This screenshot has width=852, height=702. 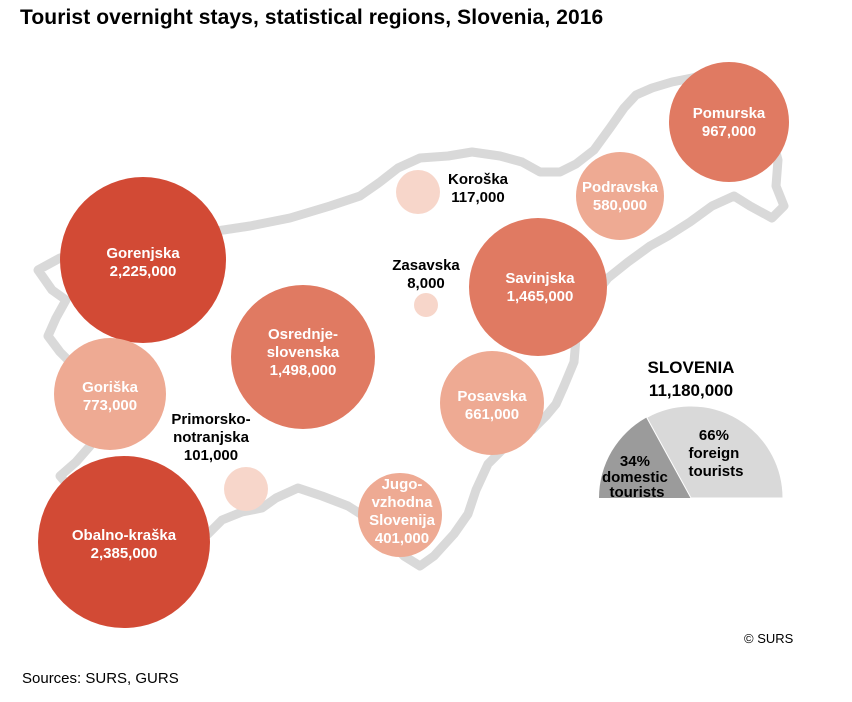 I want to click on region-zasavska: Zasavska 8,000, so click(x=426, y=287).